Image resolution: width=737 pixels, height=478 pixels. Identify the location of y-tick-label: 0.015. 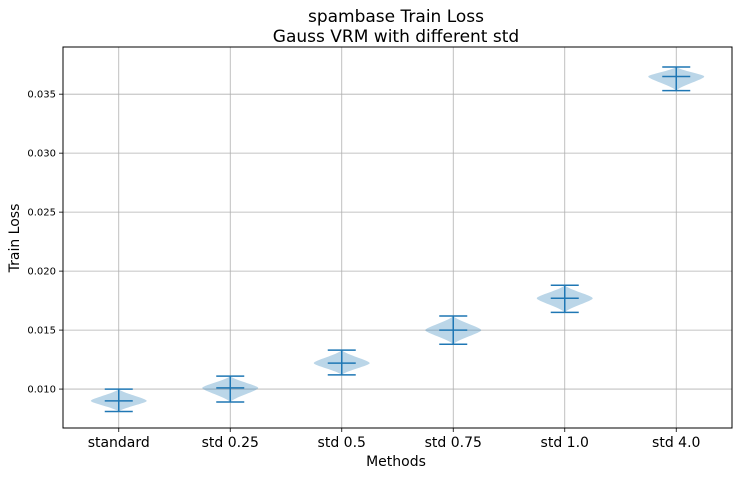
(41, 331).